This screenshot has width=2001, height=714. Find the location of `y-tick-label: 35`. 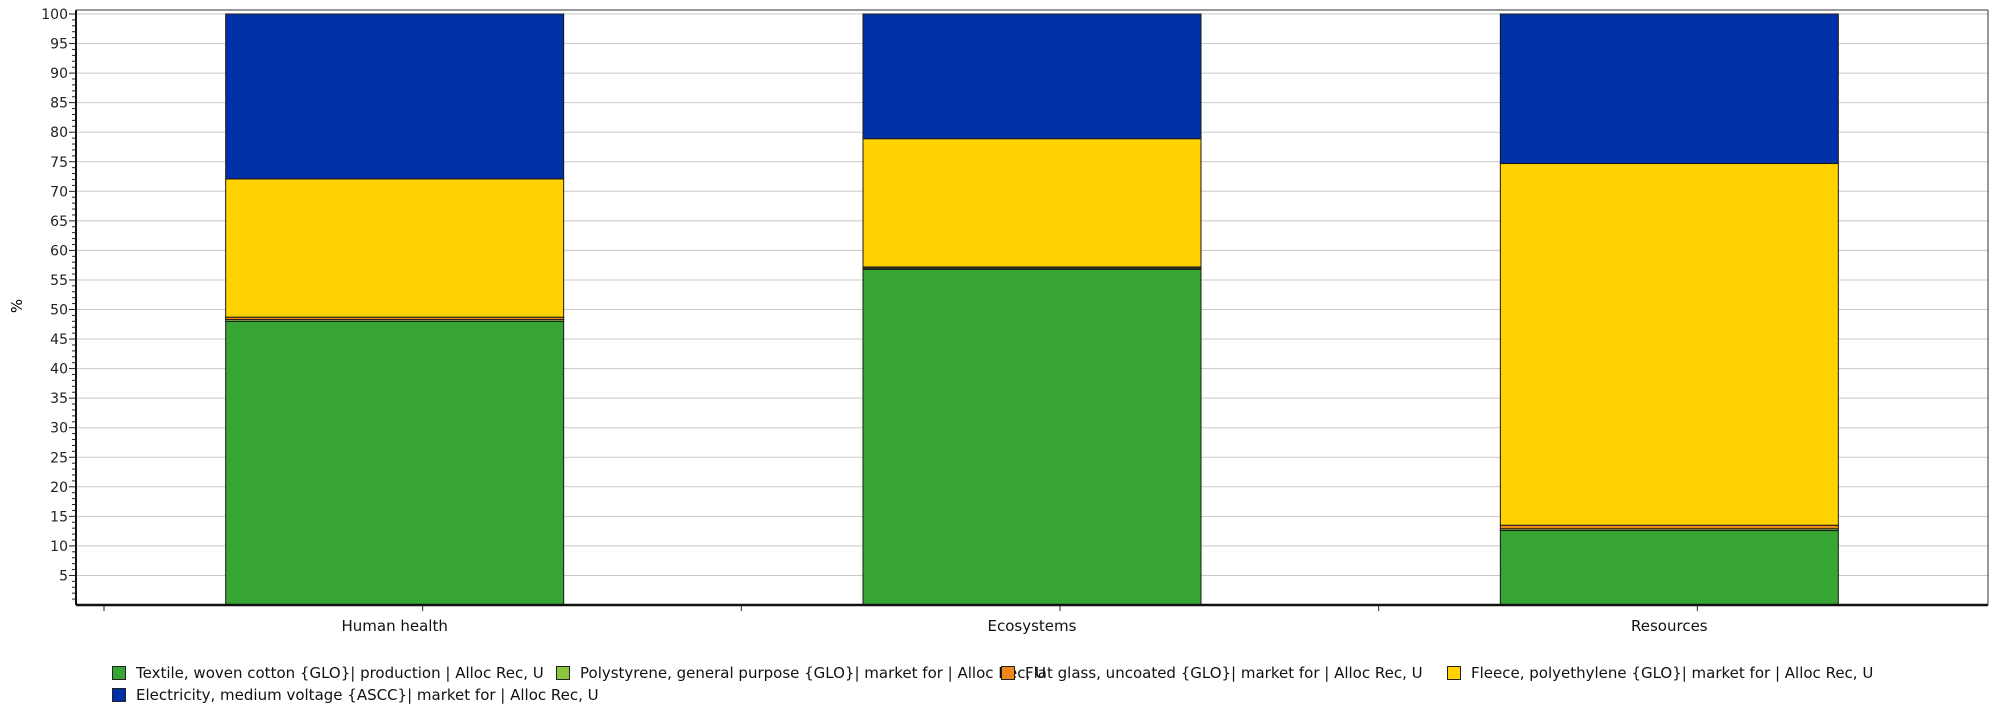

y-tick-label: 35 is located at coordinates (59, 399).